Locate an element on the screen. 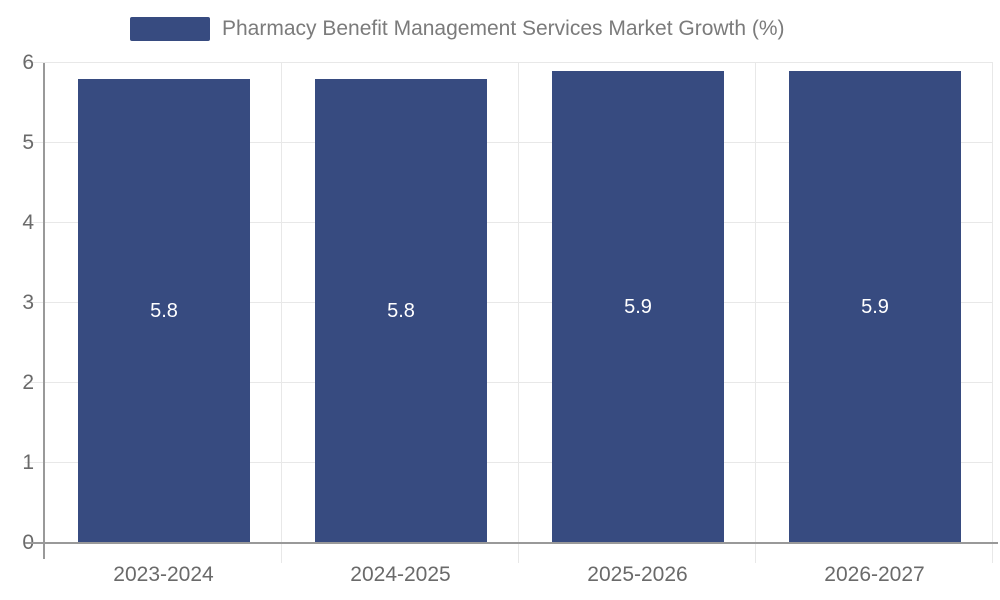 The image size is (1000, 600). legend-swatch is located at coordinates (170, 29).